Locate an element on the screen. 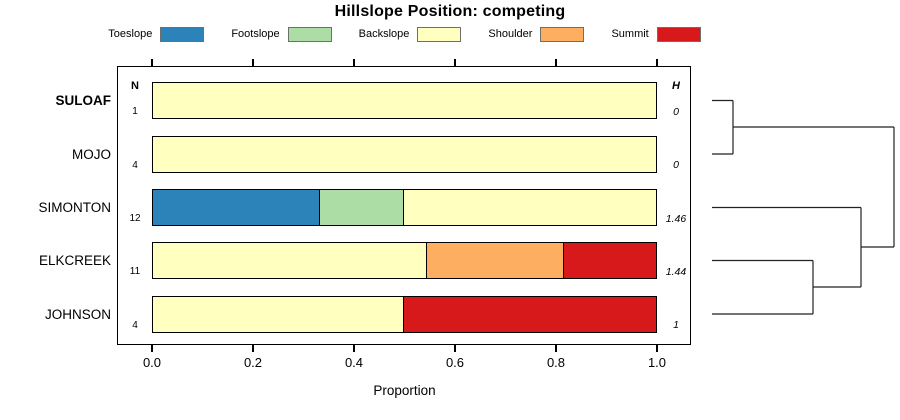 The image size is (900, 420). n-value: 1 is located at coordinates (135, 111).